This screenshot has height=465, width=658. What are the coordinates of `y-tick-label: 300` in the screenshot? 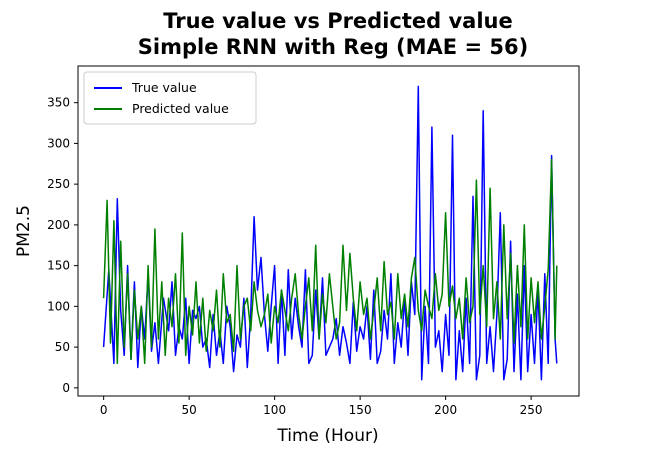 It's located at (58, 143).